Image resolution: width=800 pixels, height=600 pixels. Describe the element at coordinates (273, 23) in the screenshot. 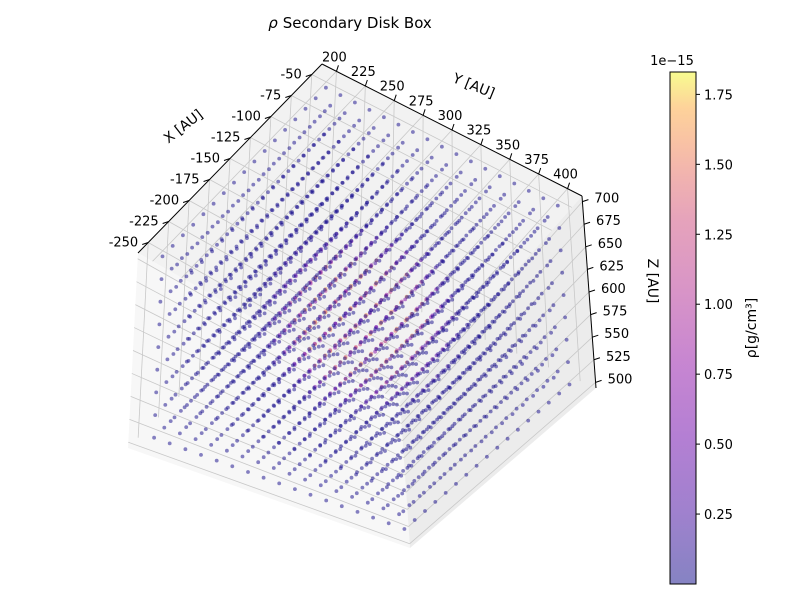

I see `title-rho-symbol: ρ` at that location.